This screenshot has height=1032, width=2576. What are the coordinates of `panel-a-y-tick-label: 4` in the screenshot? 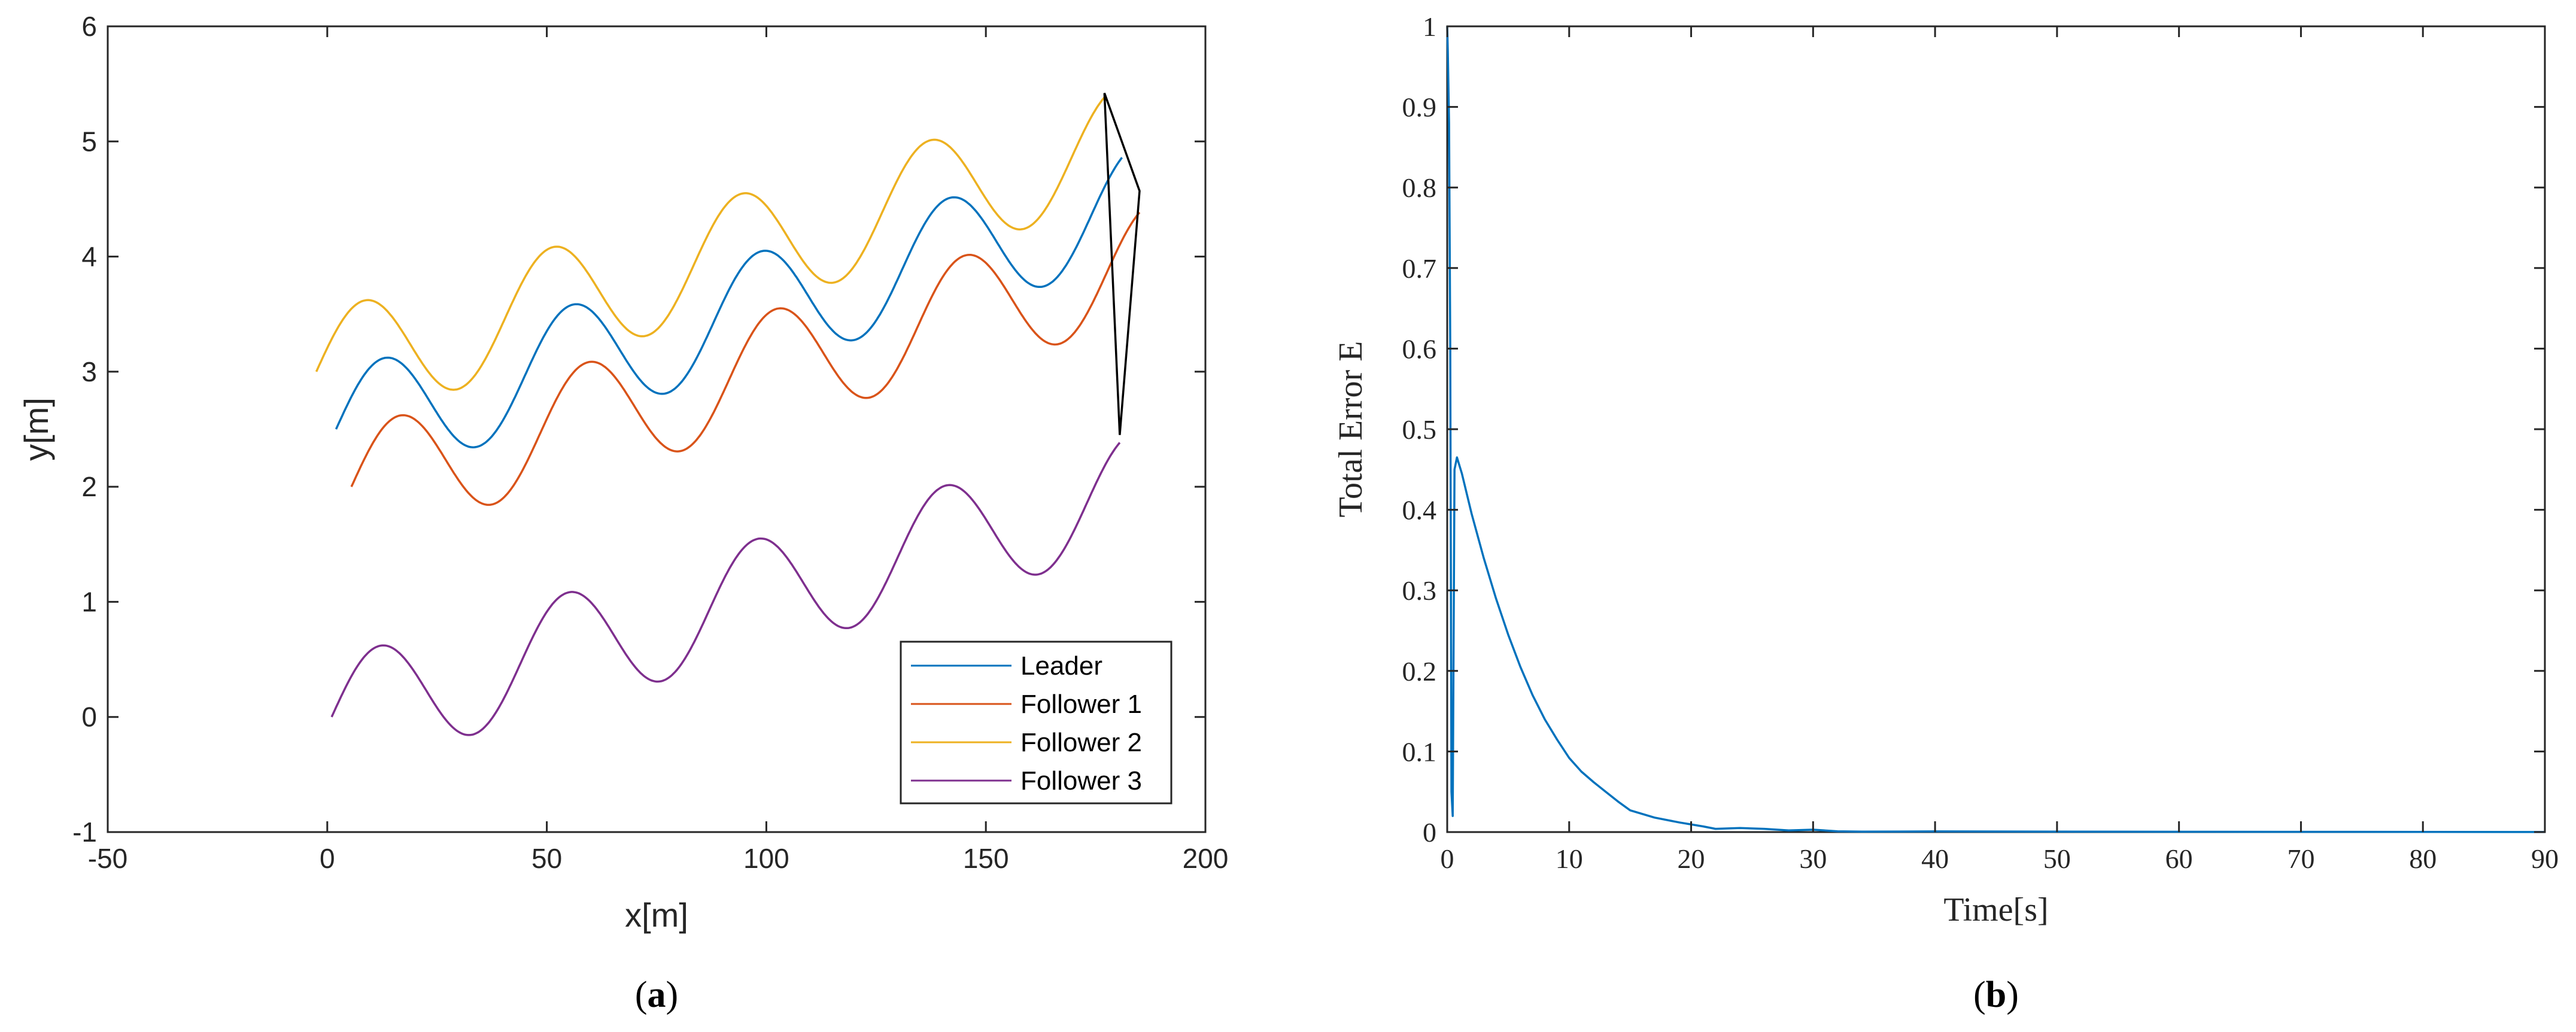 It's located at (89, 256).